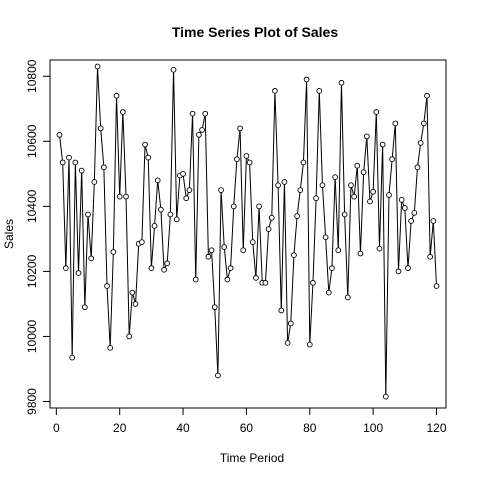 The width and height of the screenshot is (480, 480). I want to click on y-tick-label: 9800, so click(32, 401).